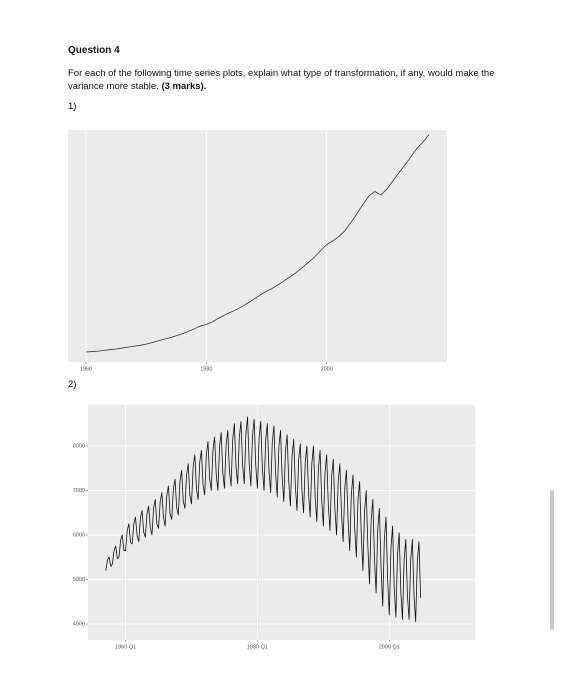 The image size is (561, 700). What do you see at coordinates (552, 560) in the screenshot?
I see `scrollbar` at bounding box center [552, 560].